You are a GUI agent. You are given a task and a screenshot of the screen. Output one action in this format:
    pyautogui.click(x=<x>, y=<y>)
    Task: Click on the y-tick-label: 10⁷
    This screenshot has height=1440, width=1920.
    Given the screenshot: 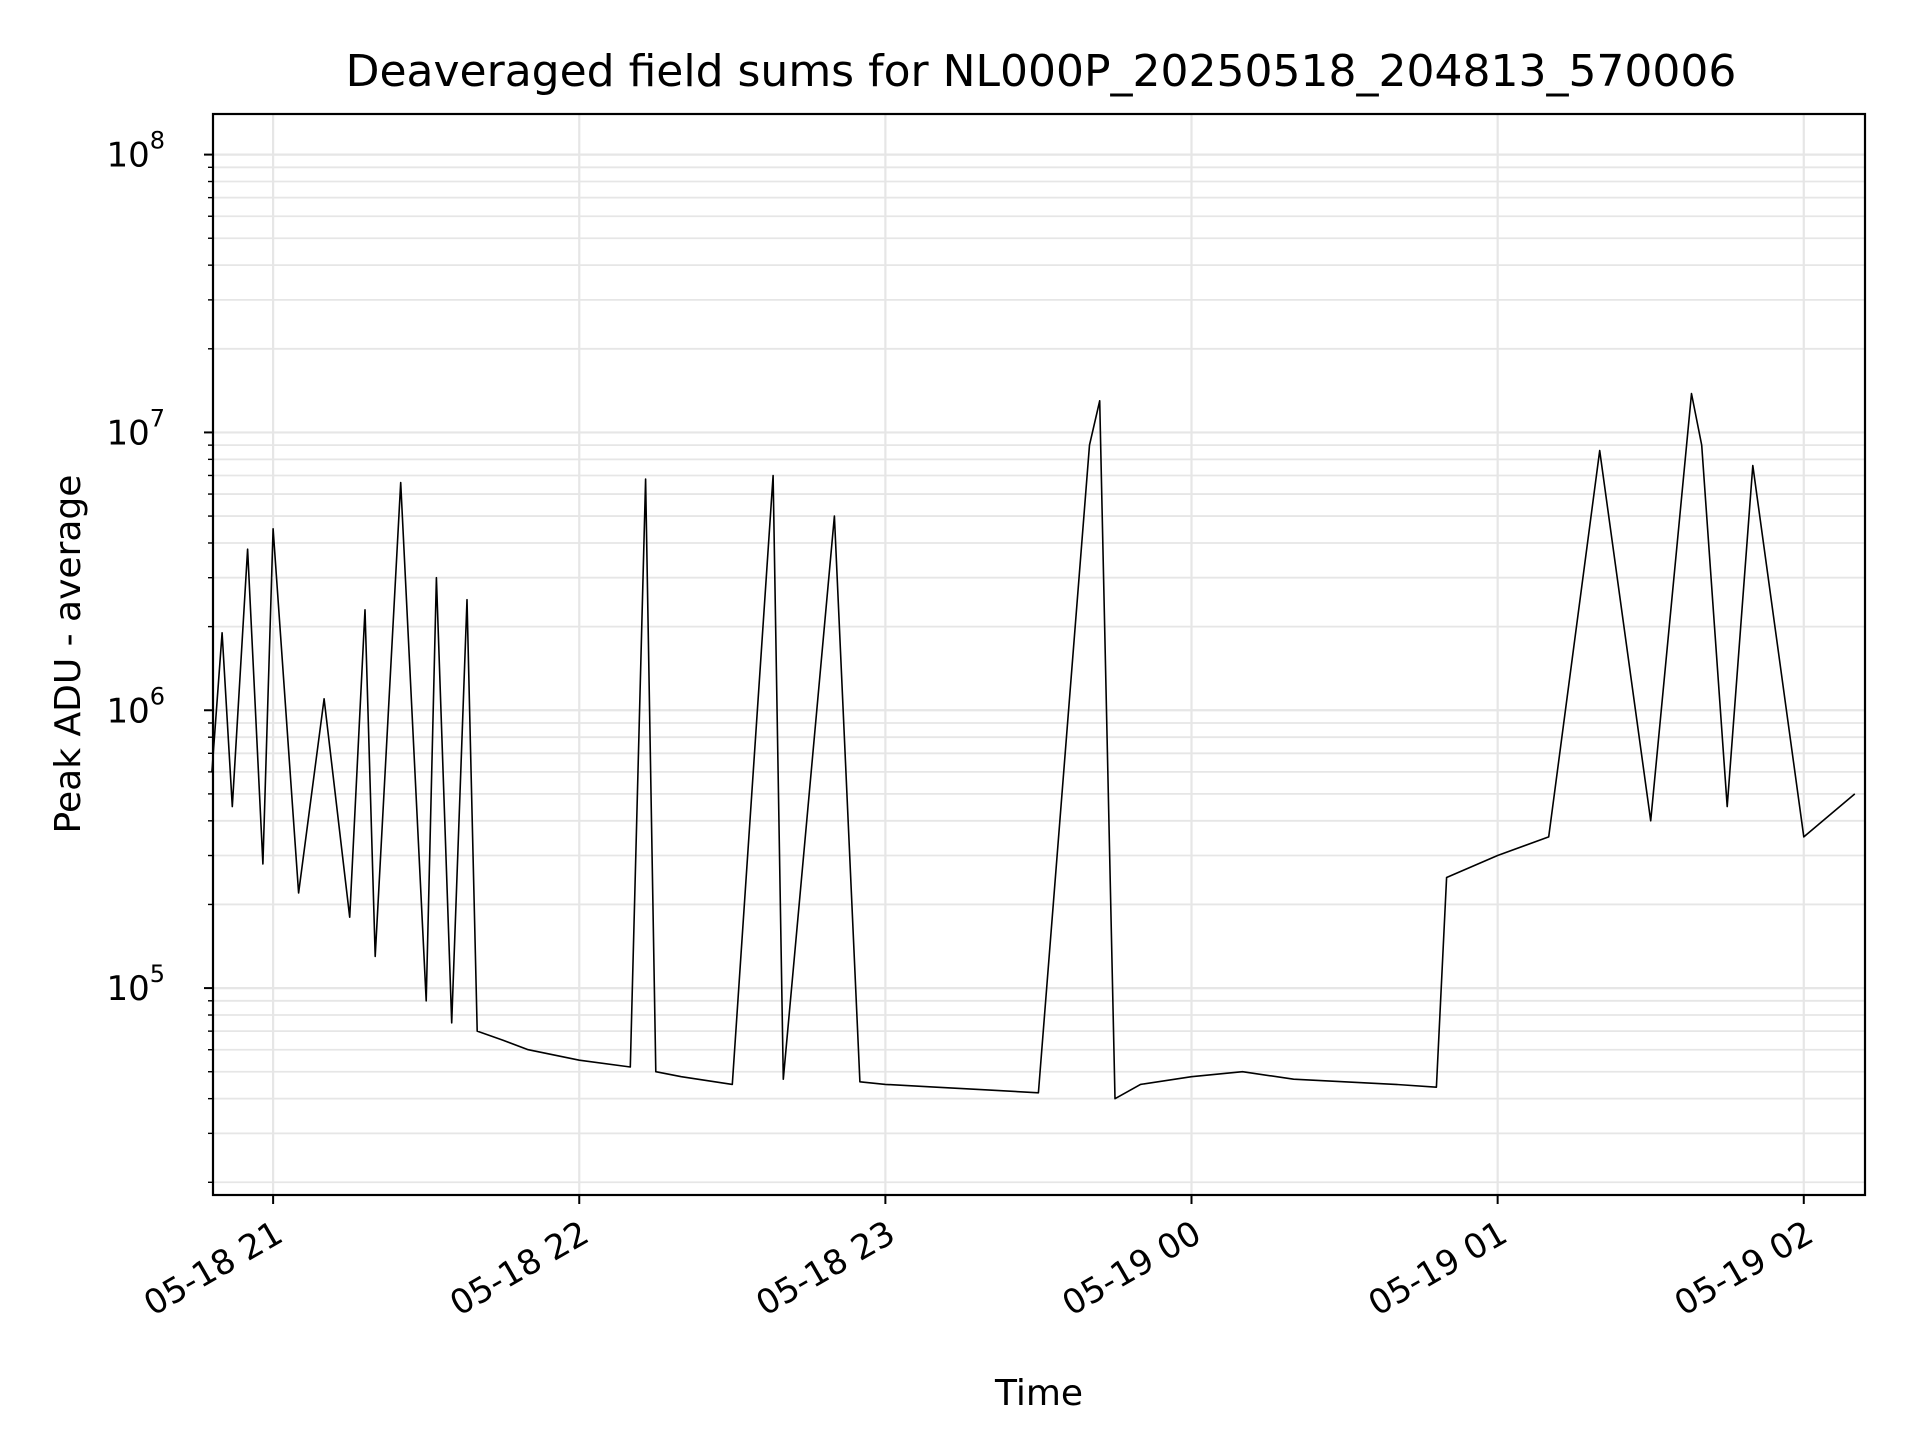 What is the action you would take?
    pyautogui.click(x=135, y=428)
    